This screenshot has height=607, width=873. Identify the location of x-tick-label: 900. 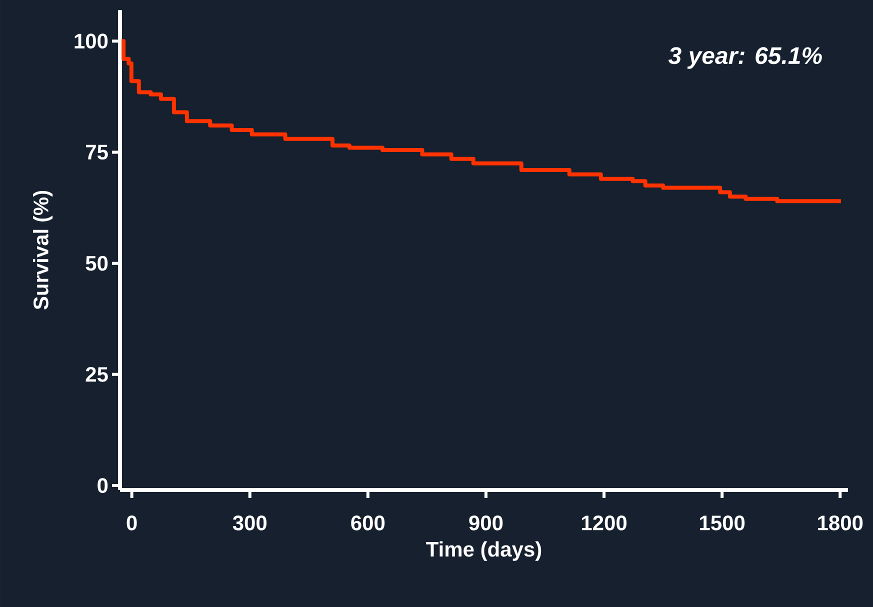
(486, 523).